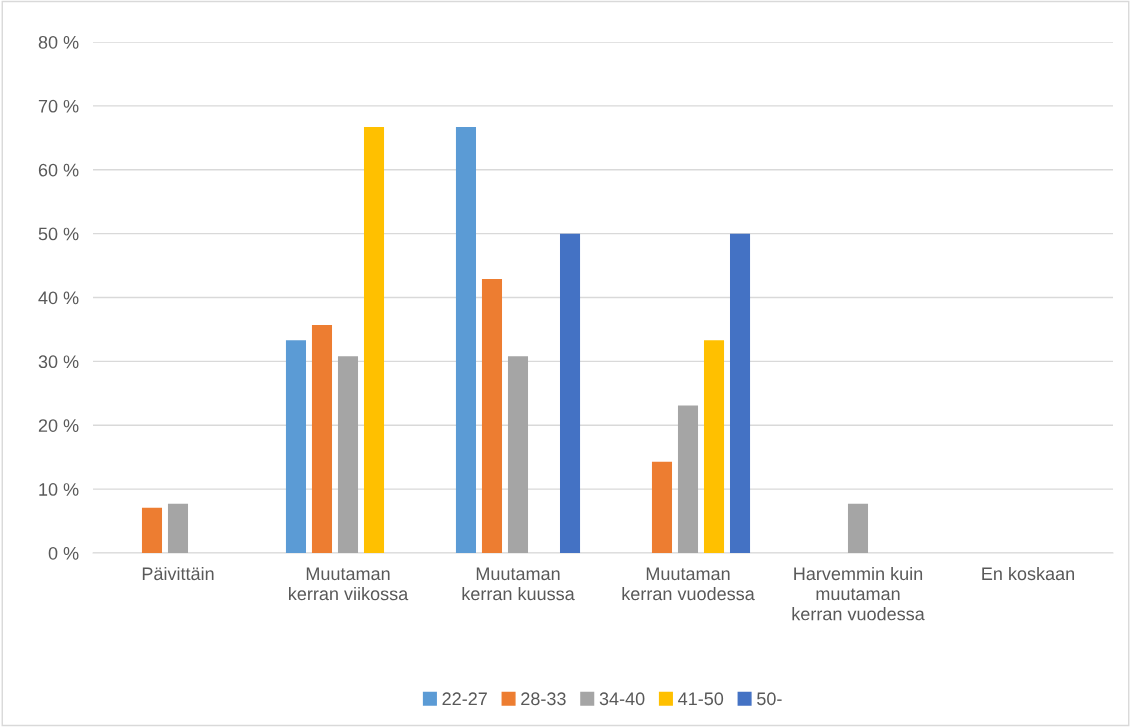  What do you see at coordinates (543, 699) in the screenshot?
I see `legend-label: 28-33` at bounding box center [543, 699].